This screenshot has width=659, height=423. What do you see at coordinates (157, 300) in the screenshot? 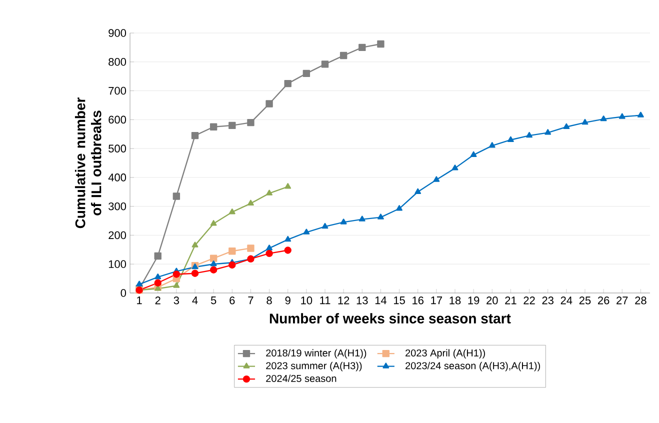
I see `x-tick-label: 2` at bounding box center [157, 300].